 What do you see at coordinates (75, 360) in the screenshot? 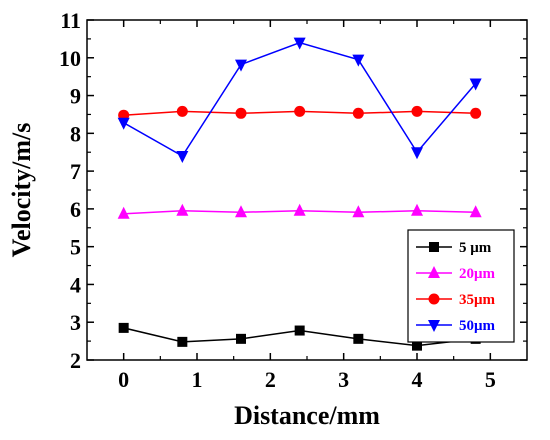
I see `y-tick-label: 2` at bounding box center [75, 360].